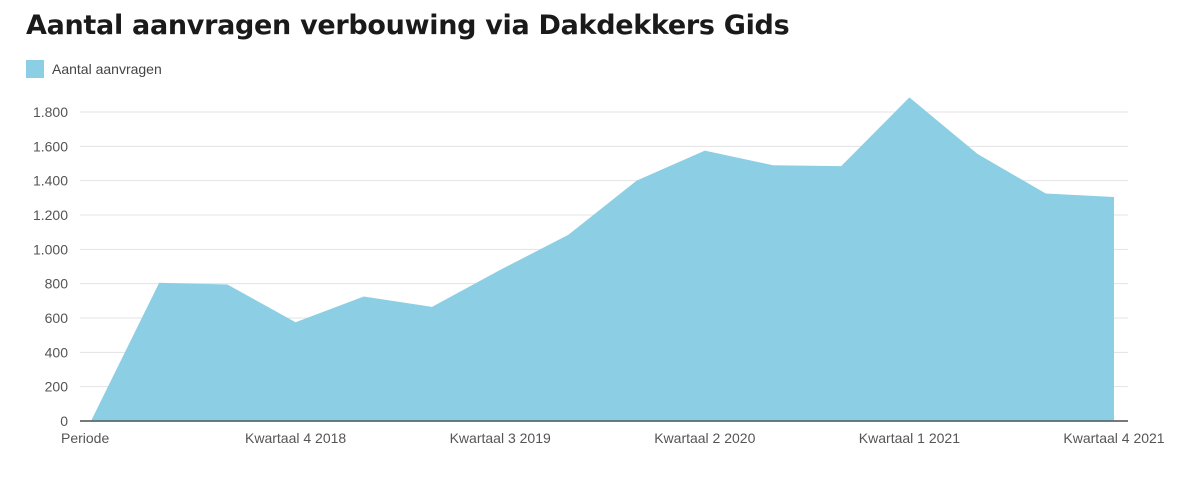 The width and height of the screenshot is (1200, 479). Describe the element at coordinates (500, 438) in the screenshot. I see `x-tick-label: Kwartaal 3 2019` at that location.